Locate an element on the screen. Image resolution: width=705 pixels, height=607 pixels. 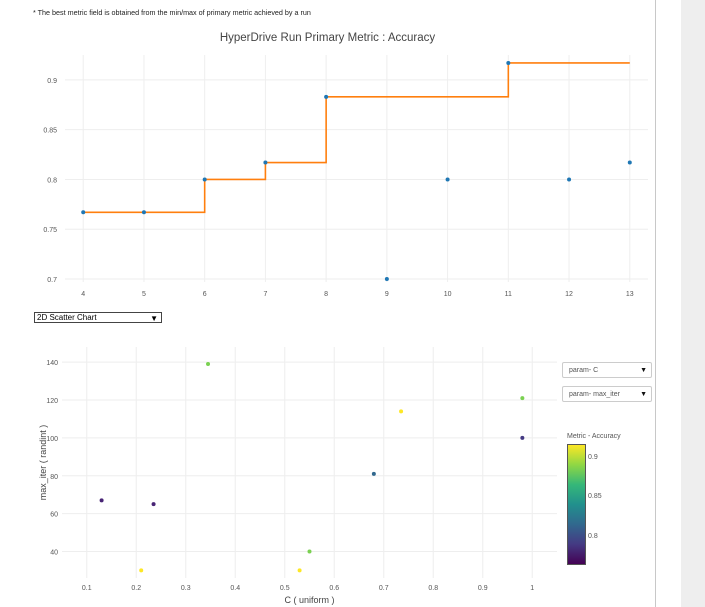
x-tick-label: 0.3 is located at coordinates (186, 588).